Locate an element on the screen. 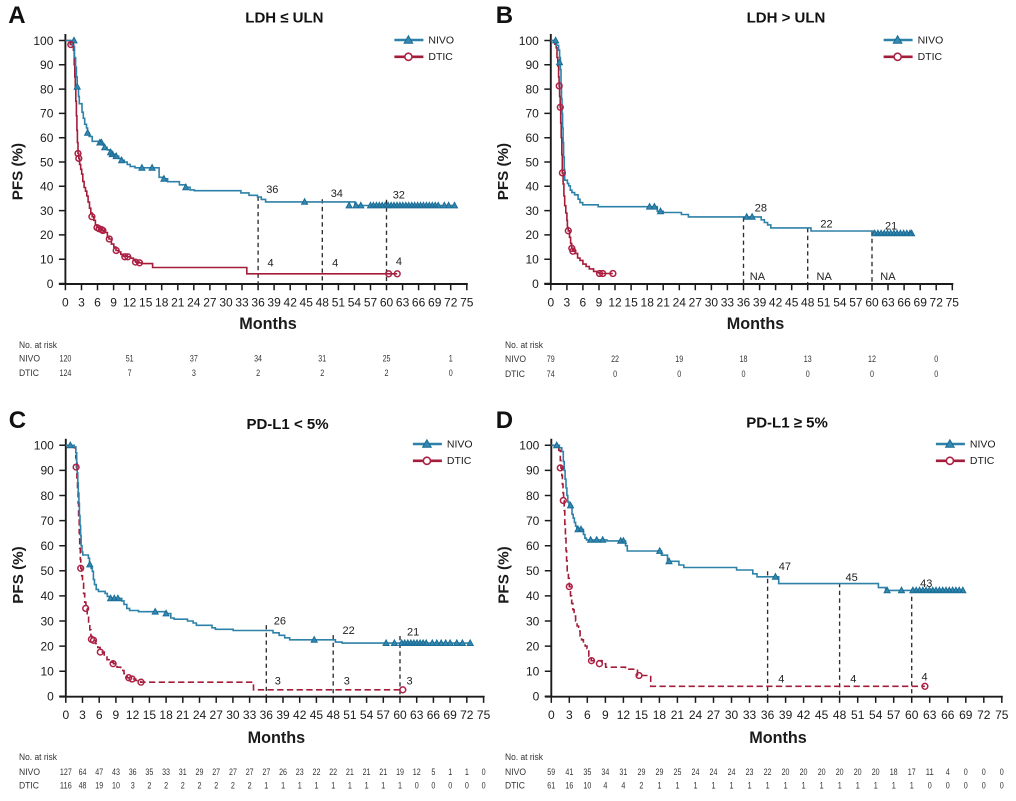  svg-text: 50 is located at coordinates (47, 162).